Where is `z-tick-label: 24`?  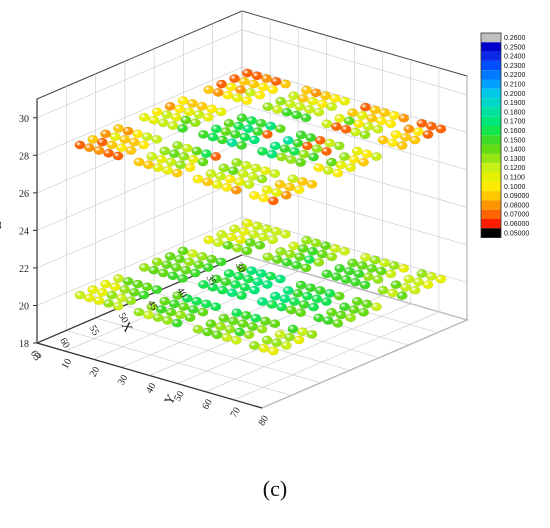 z-tick-label: 24 is located at coordinates (24, 231).